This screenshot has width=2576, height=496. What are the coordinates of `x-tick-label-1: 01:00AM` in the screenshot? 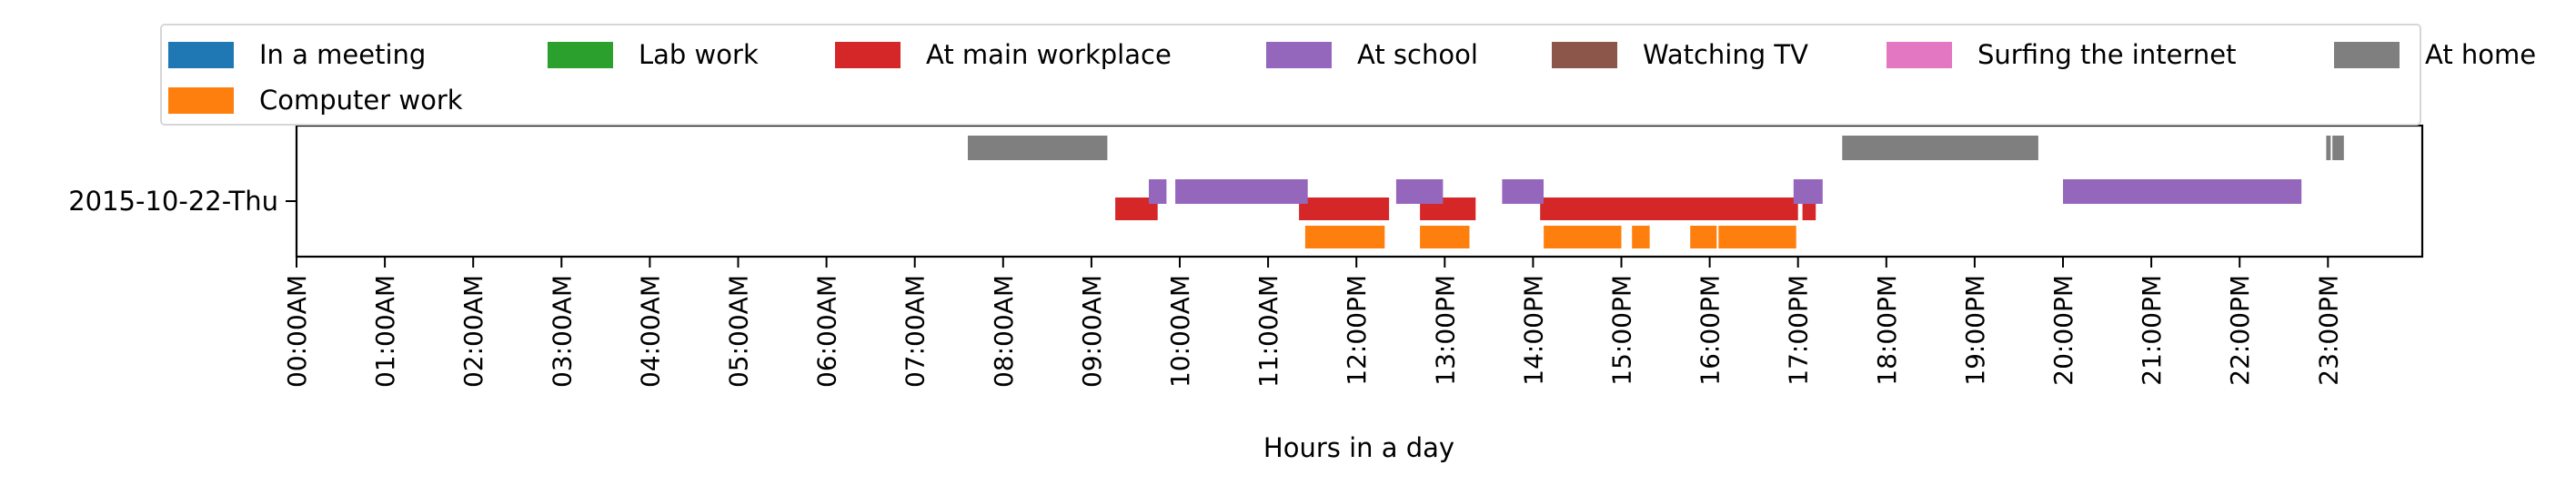 It's located at (385, 332).